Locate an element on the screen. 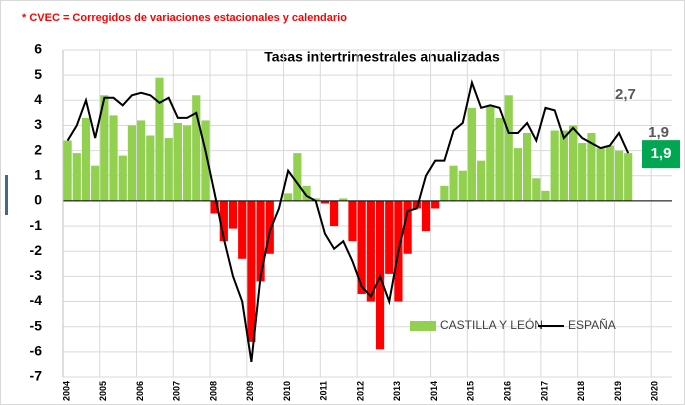 This screenshot has width=685, height=405. label-box is located at coordinates (661, 154).